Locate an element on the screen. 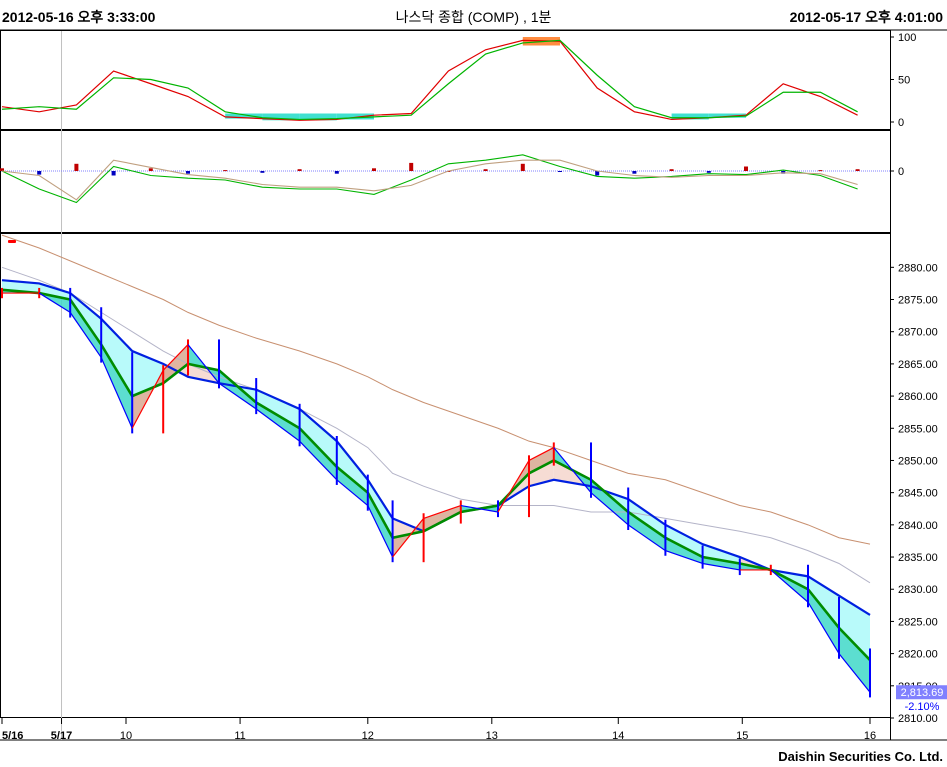 This screenshot has height=767, width=947. price-tick-label-2875.00: 2875.00 is located at coordinates (918, 301).